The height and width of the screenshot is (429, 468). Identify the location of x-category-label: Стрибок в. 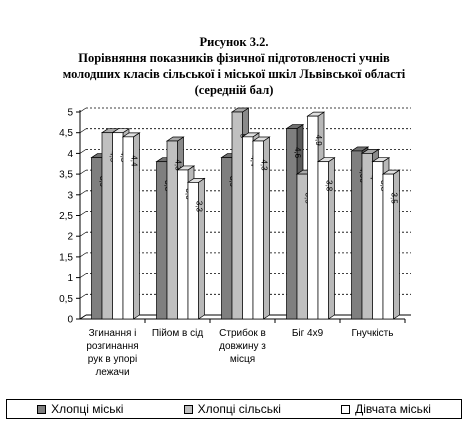
(242, 333).